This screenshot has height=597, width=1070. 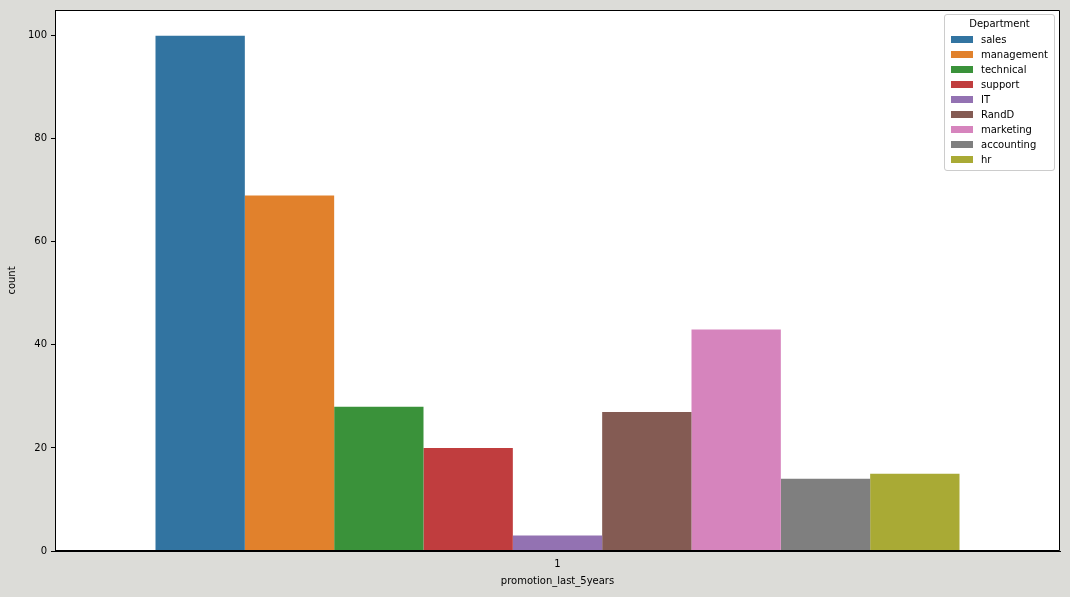 I want to click on y-tick-label: 100, so click(x=37, y=35).